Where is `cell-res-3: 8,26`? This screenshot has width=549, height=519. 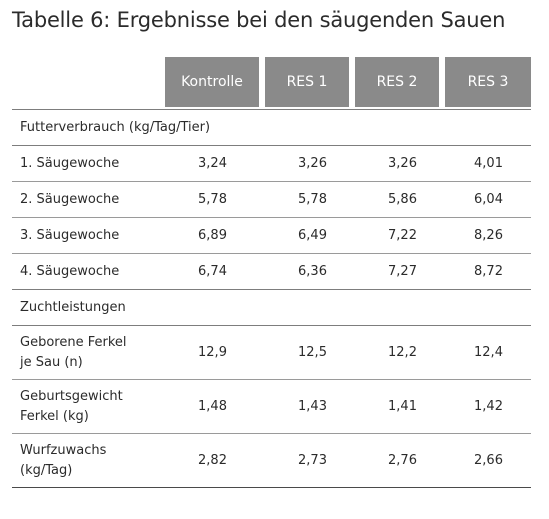
cell-res-3: 8,26 is located at coordinates (488, 235).